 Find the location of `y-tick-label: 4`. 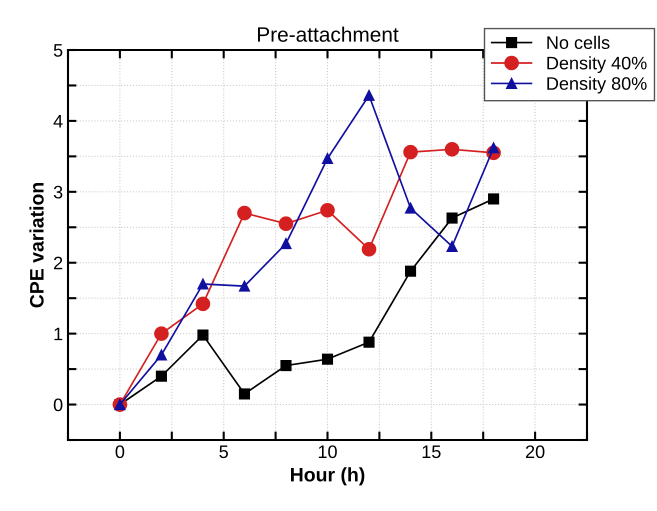

y-tick-label: 4 is located at coordinates (58, 121).